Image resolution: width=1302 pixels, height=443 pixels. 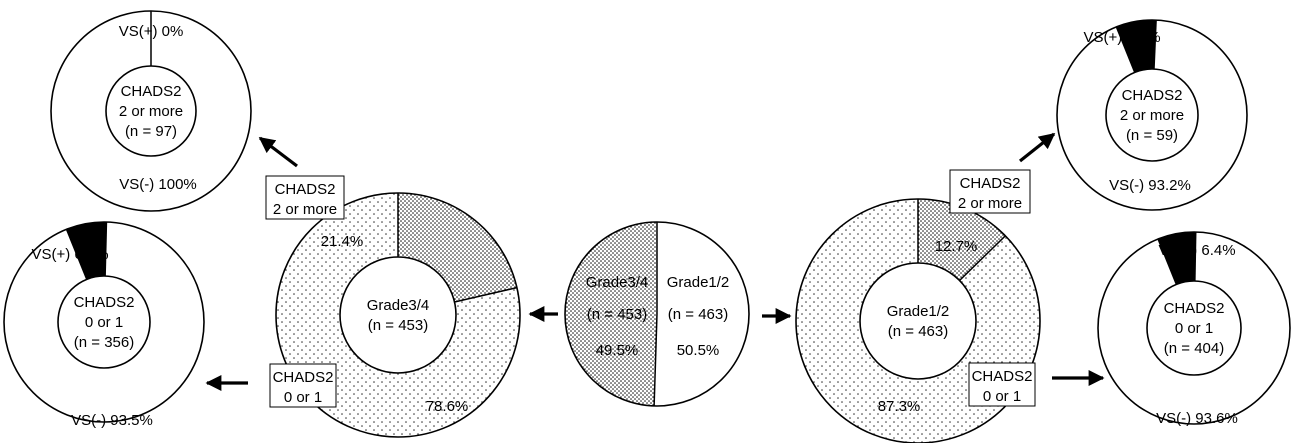 What do you see at coordinates (151, 131) in the screenshot?
I see `center-label: (n = 97)` at bounding box center [151, 131].